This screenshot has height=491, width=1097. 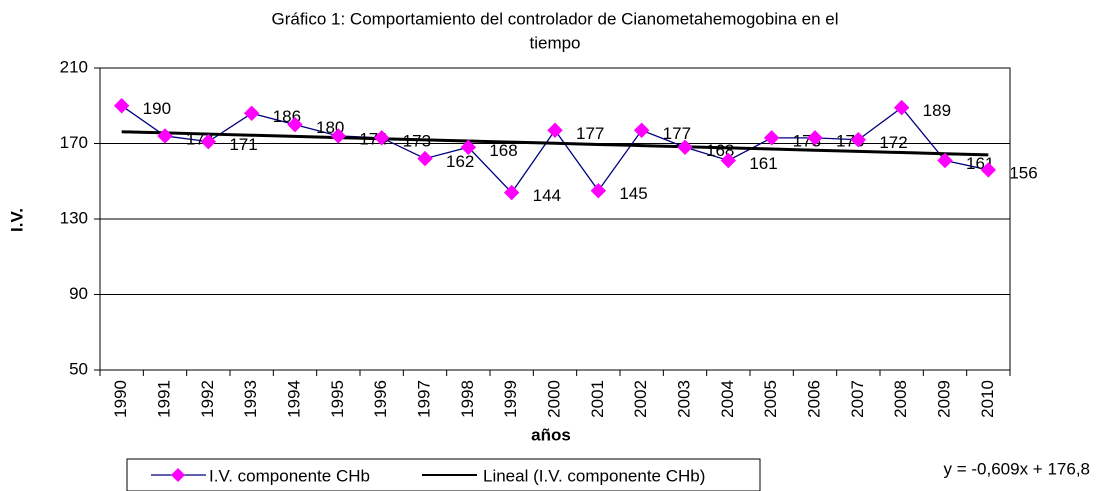 What do you see at coordinates (987, 399) in the screenshot?
I see `x-tick-label: 2010` at bounding box center [987, 399].